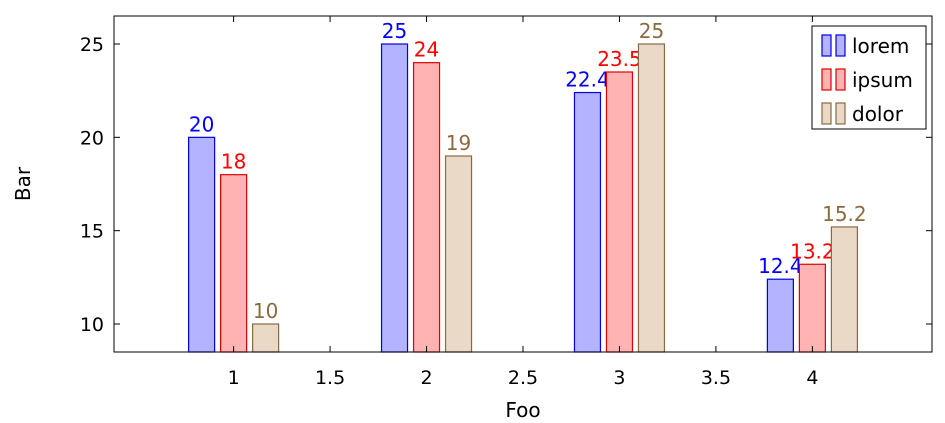 The image size is (945, 423). I want to click on legend-swatch-dolor, so click(826, 113).